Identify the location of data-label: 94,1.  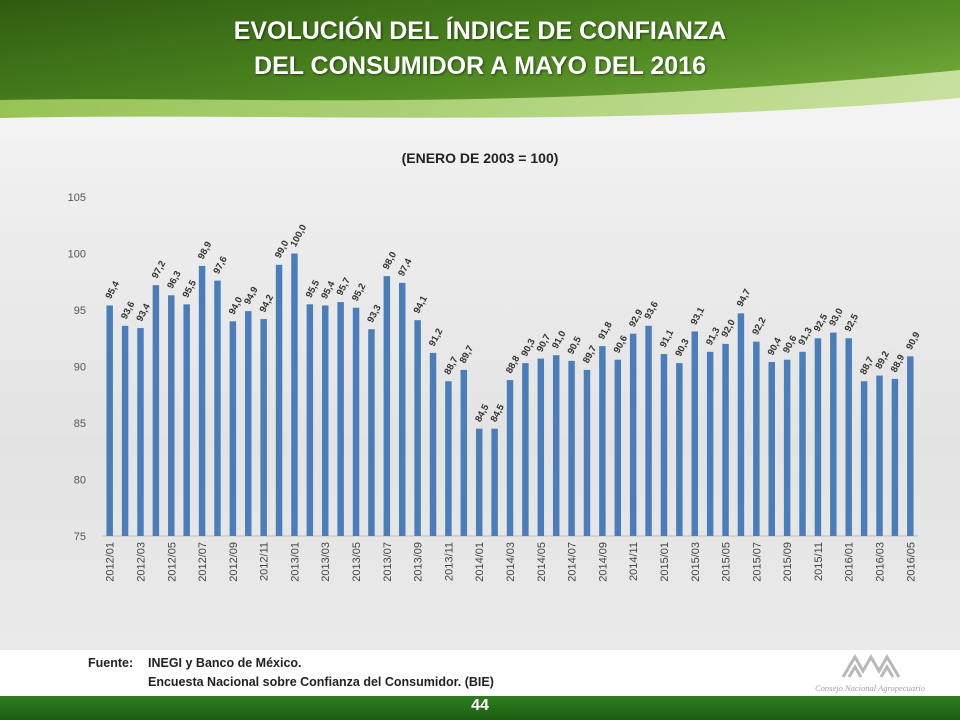
(421, 304).